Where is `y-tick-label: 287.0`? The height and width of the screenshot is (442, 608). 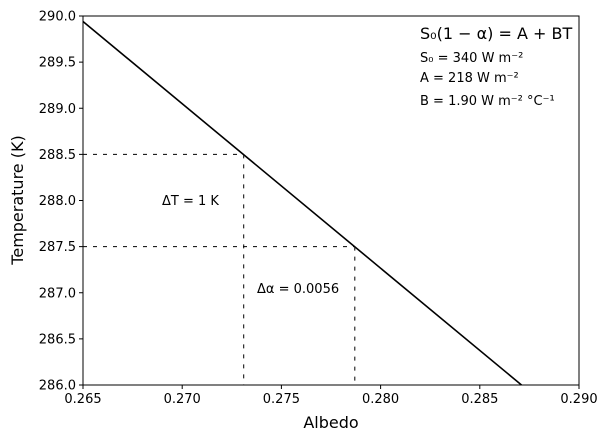 y-tick-label: 287.0 is located at coordinates (57, 293).